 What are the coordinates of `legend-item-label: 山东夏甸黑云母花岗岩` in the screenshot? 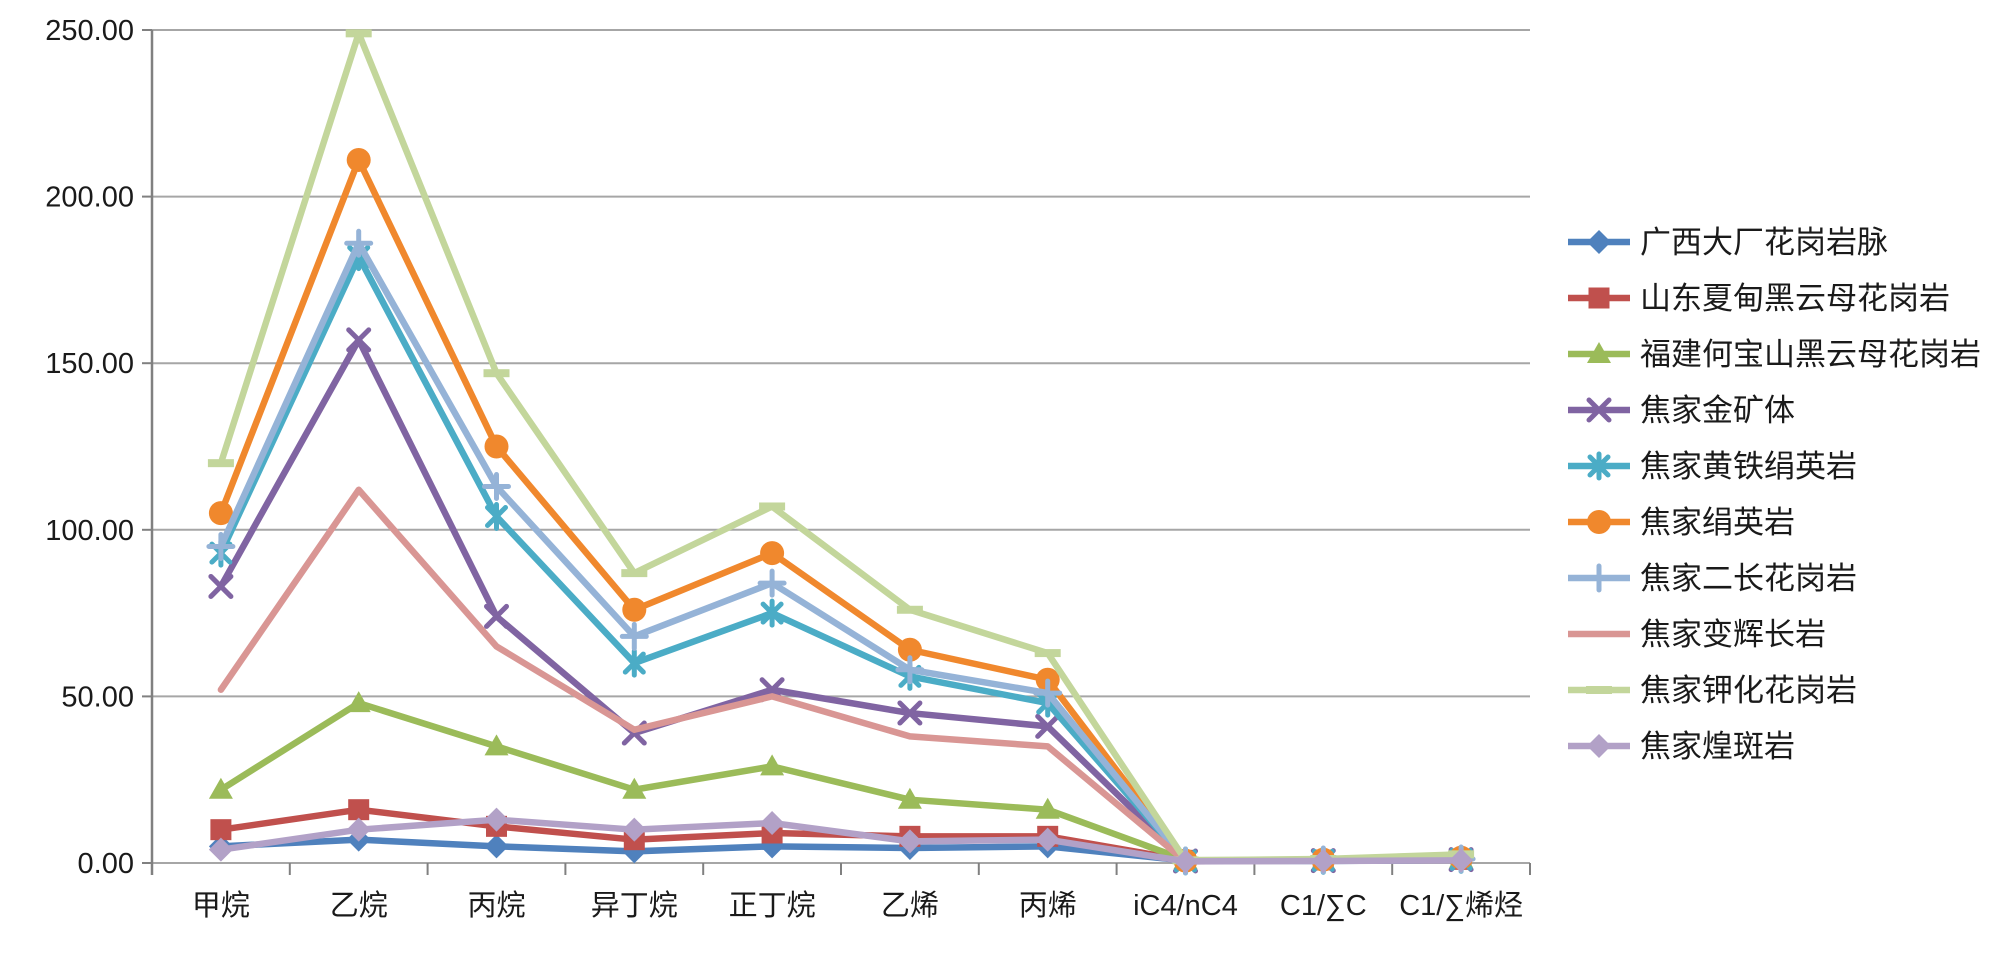 It's located at (1795, 298).